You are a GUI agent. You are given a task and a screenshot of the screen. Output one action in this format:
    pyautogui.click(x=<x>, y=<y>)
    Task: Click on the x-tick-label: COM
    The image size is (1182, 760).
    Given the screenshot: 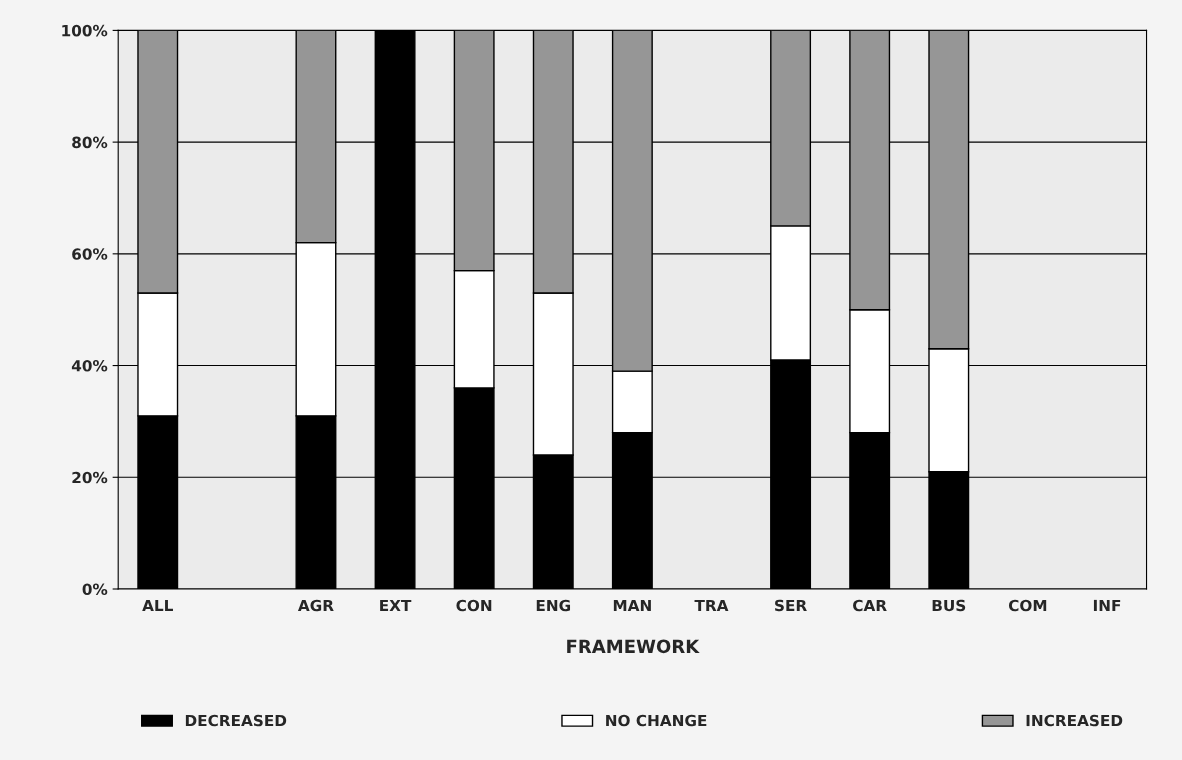 What is the action you would take?
    pyautogui.click(x=1027, y=605)
    